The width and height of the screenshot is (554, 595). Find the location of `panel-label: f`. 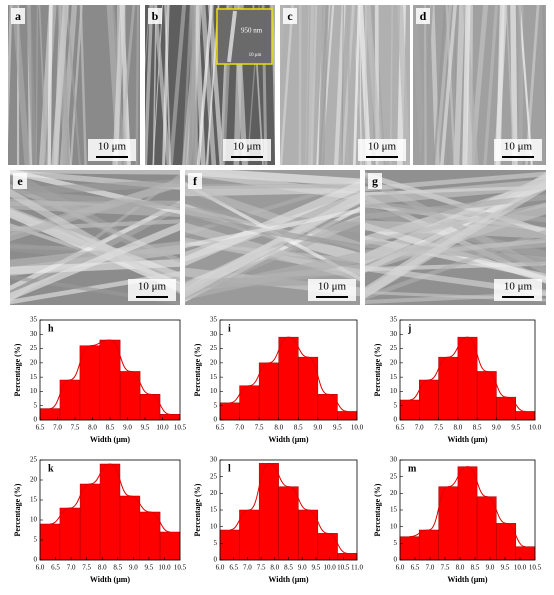

panel-label: f is located at coordinates (195, 181).